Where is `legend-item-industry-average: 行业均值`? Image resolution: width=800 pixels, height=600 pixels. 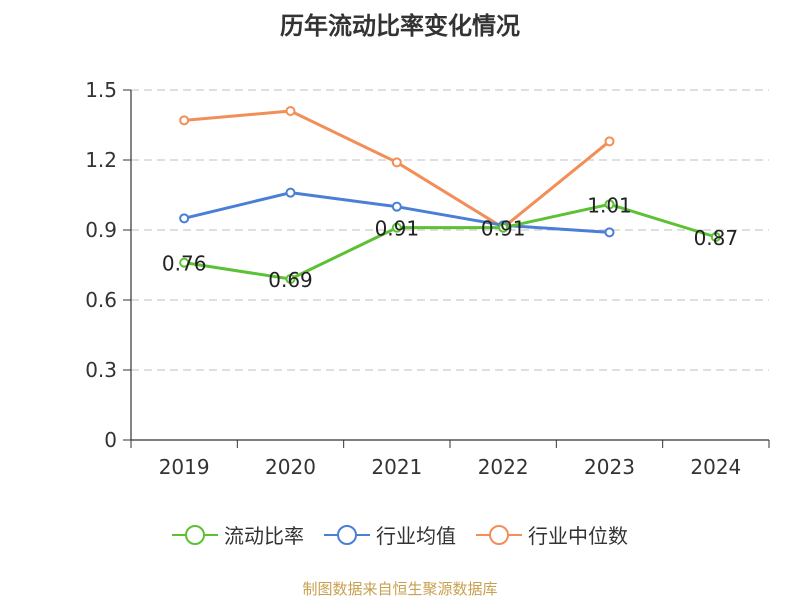 legend-item-industry-average: 行业均值 is located at coordinates (390, 534).